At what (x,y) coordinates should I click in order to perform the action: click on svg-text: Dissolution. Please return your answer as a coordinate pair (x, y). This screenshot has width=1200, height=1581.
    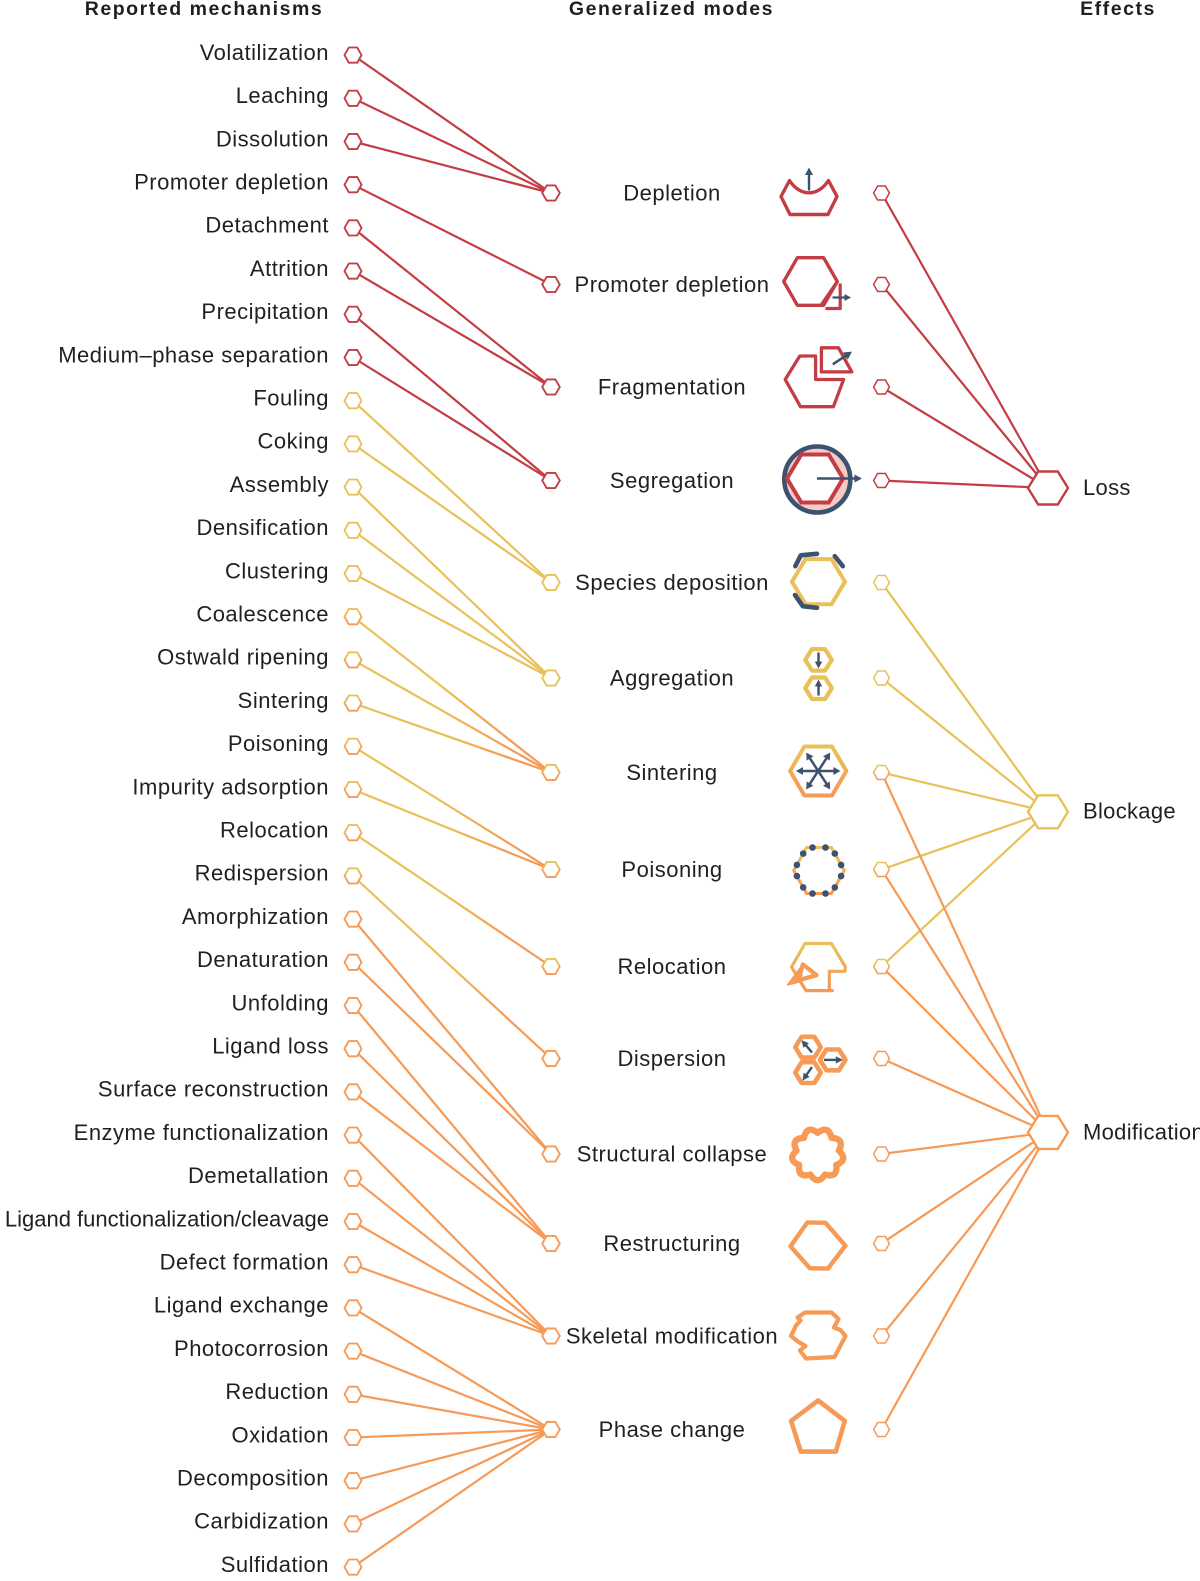
    Looking at the image, I should click on (272, 138).